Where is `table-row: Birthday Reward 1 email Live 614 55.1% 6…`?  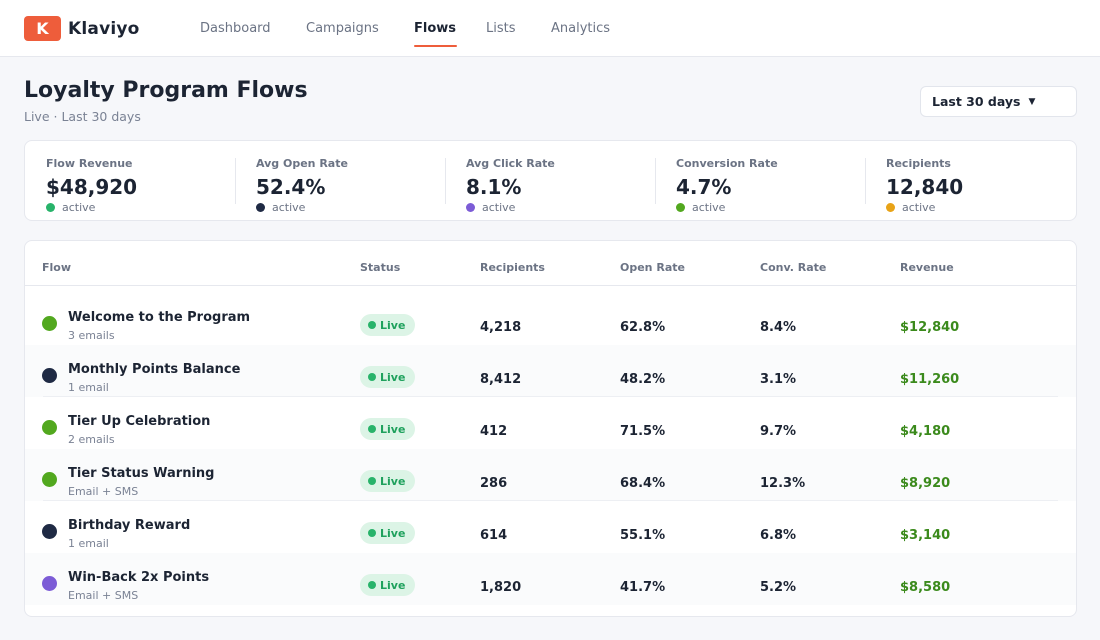 table-row: Birthday Reward 1 email Live 614 55.1% 6… is located at coordinates (550, 527).